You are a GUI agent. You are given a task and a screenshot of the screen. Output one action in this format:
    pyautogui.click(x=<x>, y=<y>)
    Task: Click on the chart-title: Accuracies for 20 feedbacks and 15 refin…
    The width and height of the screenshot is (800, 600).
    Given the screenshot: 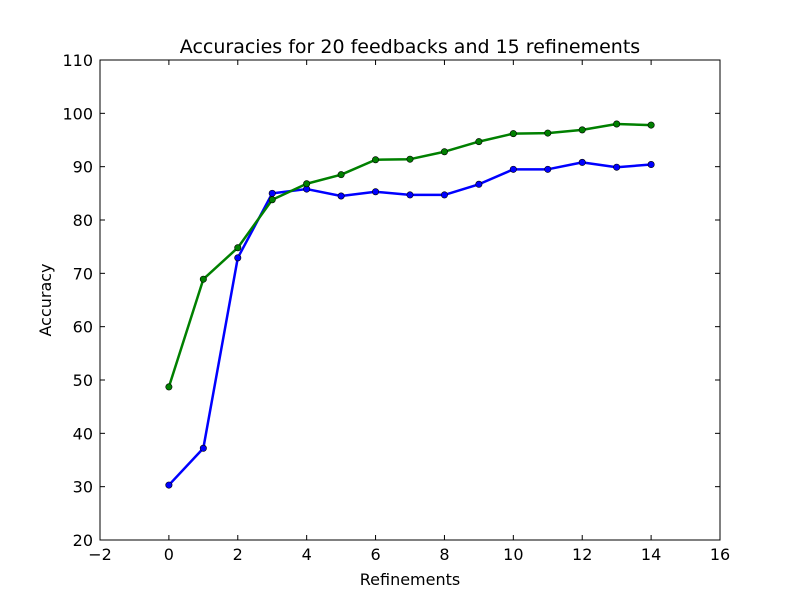 What is the action you would take?
    pyautogui.click(x=410, y=47)
    